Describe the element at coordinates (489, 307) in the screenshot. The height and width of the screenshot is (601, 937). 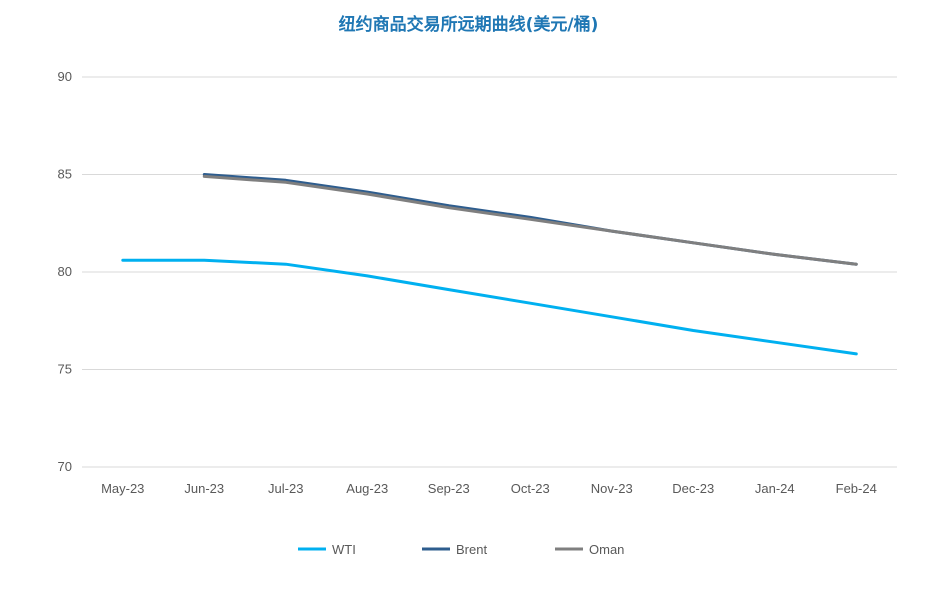
I see `series-line-wti` at that location.